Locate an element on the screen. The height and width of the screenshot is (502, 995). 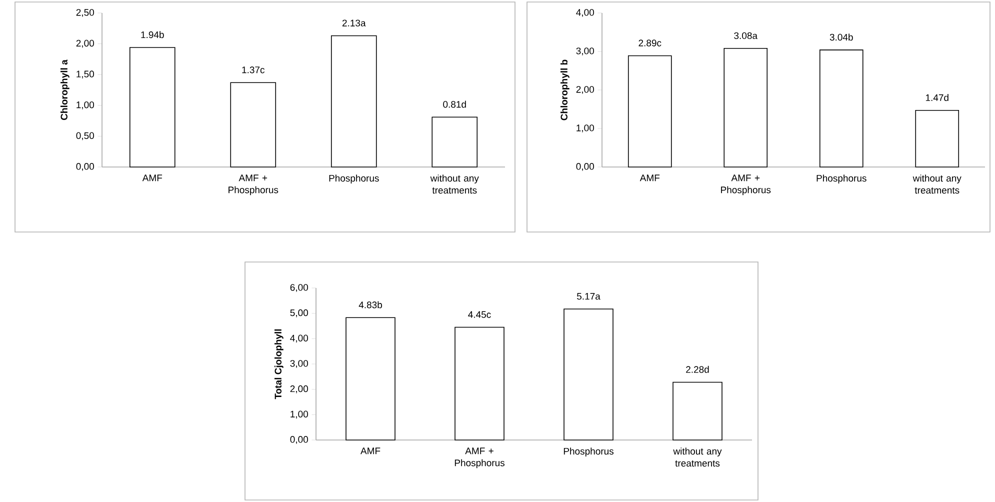
y-tick-label: 2,50 is located at coordinates (85, 13).